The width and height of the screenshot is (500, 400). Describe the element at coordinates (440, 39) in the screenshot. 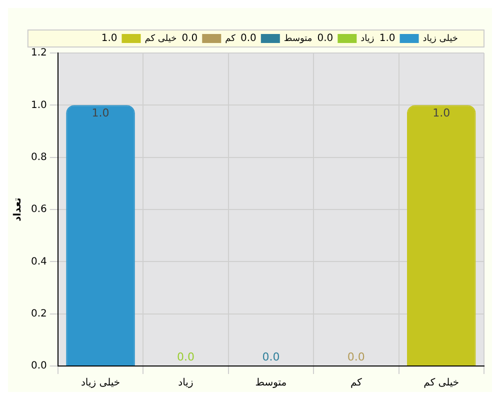

I see `legend-label: خیلی زیاد` at that location.